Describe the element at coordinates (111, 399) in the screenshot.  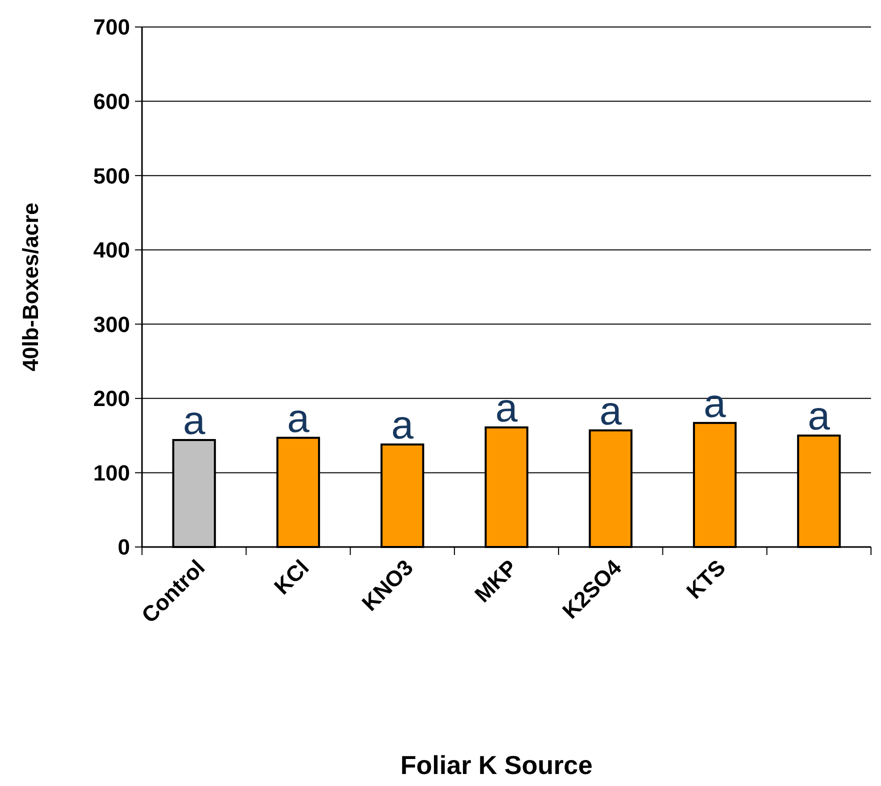
I see `y-tick-label: 200` at that location.